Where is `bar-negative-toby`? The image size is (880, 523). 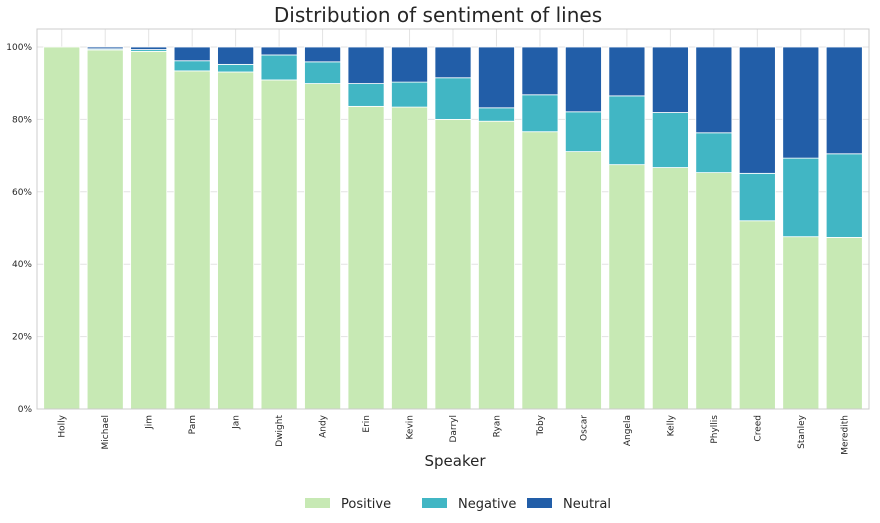
bar-negative-toby is located at coordinates (540, 113).